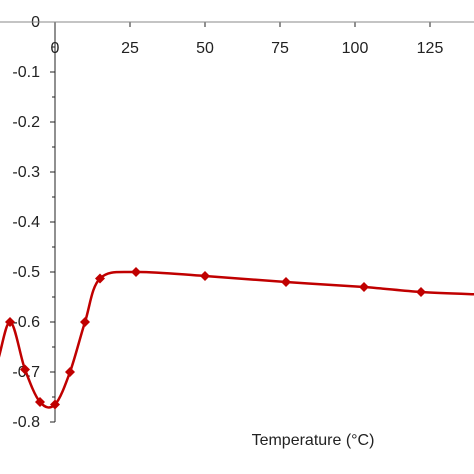 The height and width of the screenshot is (474, 474). Describe the element at coordinates (26, 272) in the screenshot. I see `y-tick-label: -0.5` at that location.